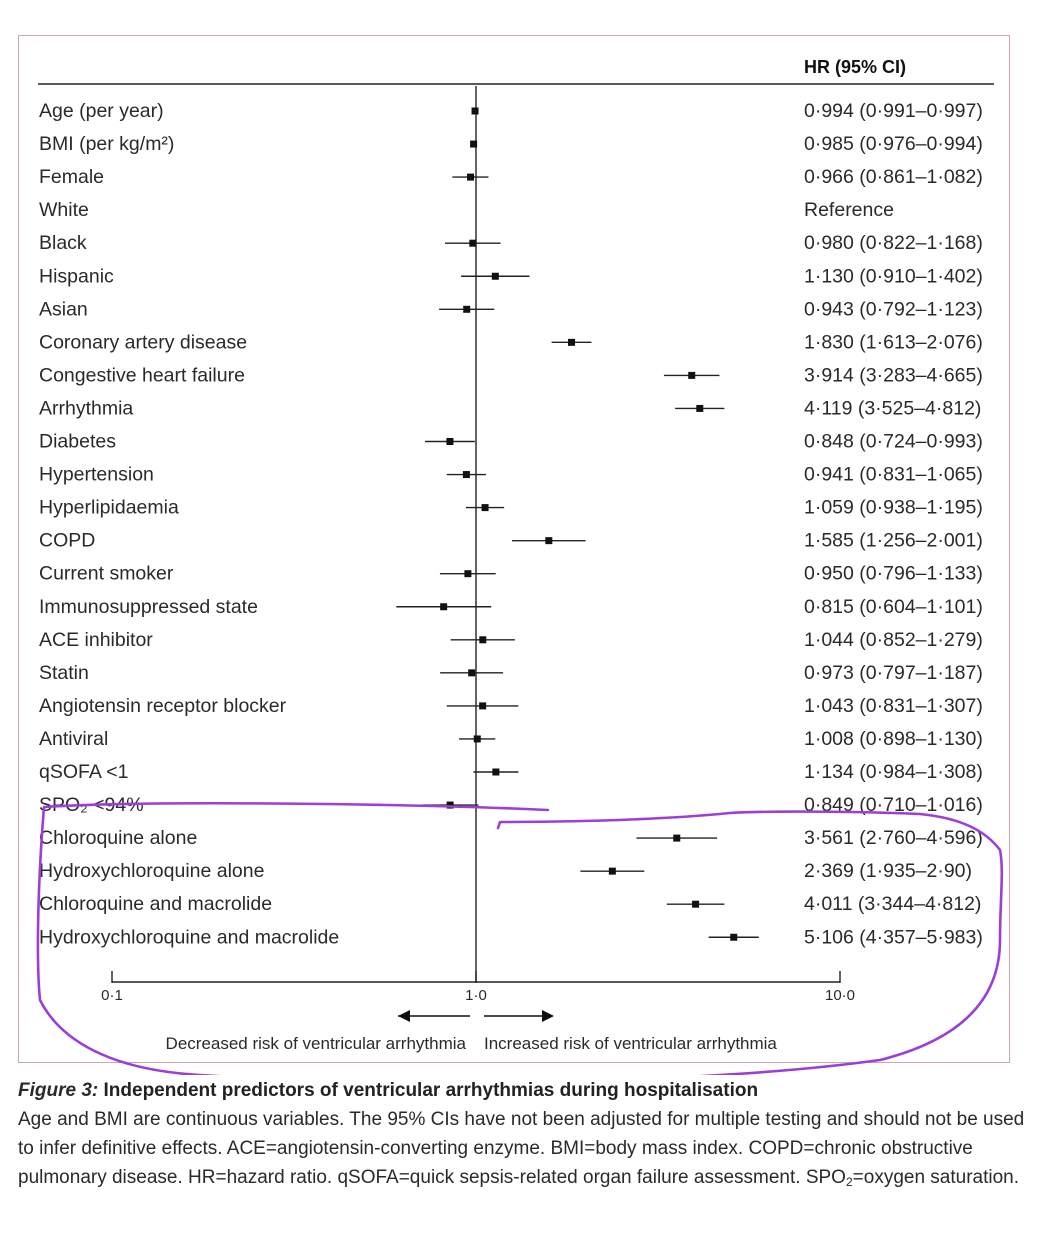 Image resolution: width=1045 pixels, height=1250 pixels. Describe the element at coordinates (840, 995) in the screenshot. I see `x-tick-label: 10·0` at that location.